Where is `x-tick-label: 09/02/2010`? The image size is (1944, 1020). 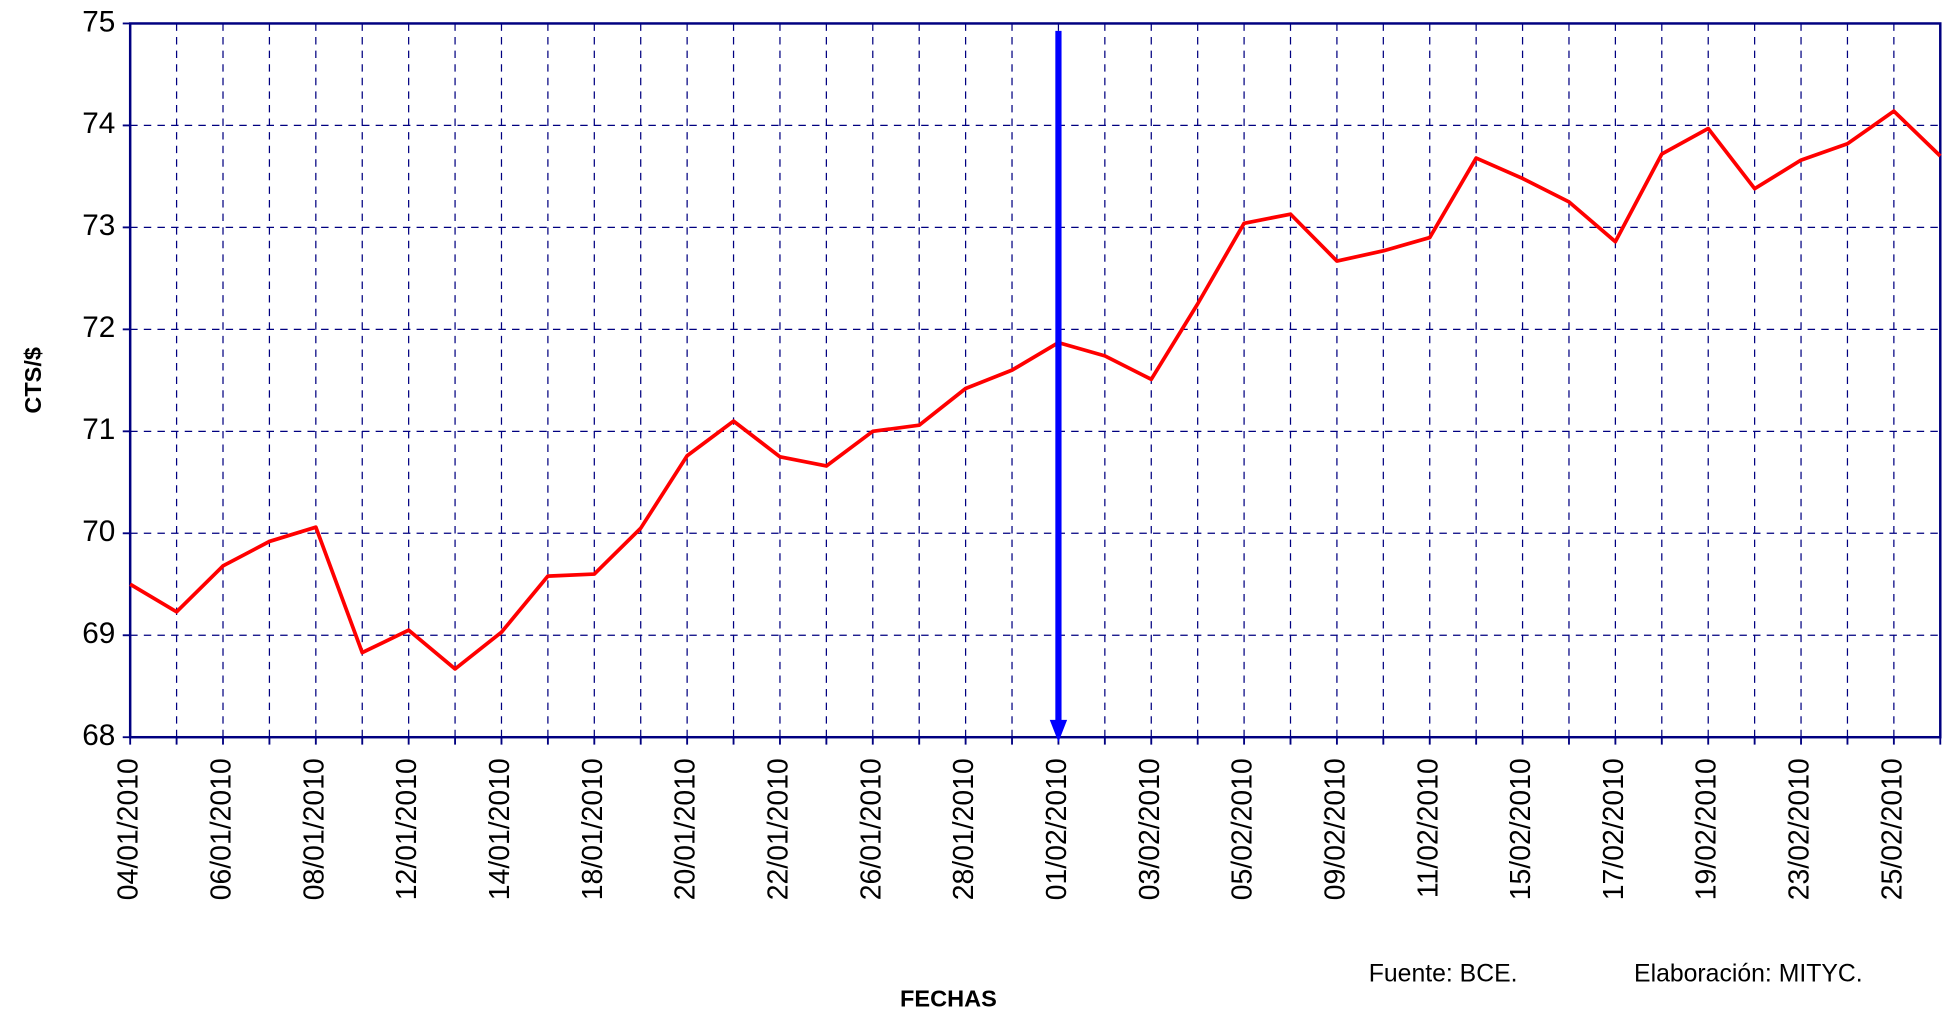
x-tick-label: 09/02/2010 is located at coordinates (1335, 829).